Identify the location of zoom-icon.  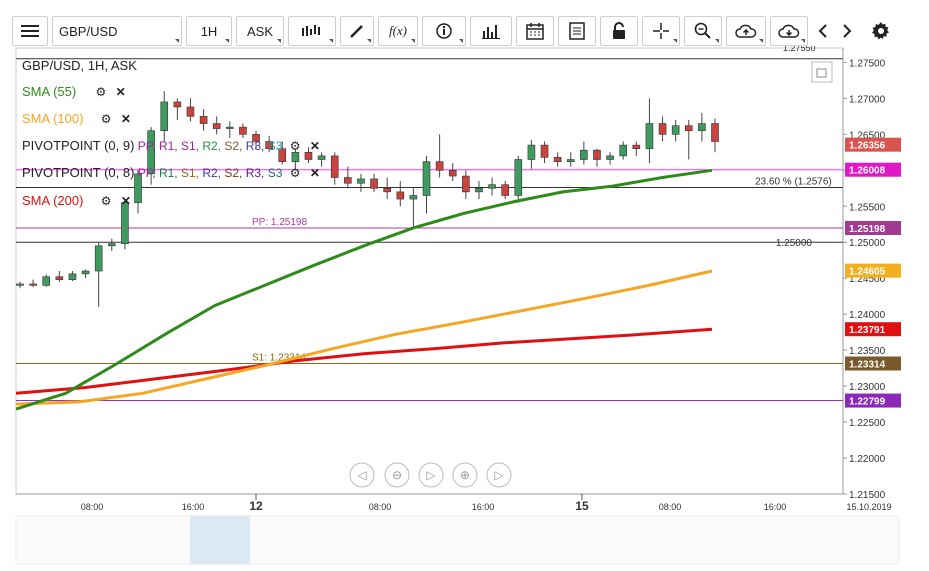
(703, 31).